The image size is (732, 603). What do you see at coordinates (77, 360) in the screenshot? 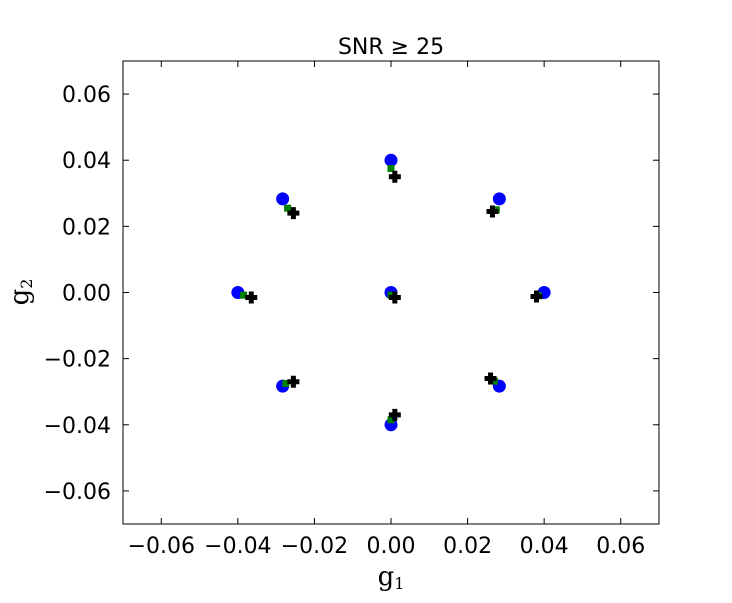
I see `y-tick-label: −0.02` at bounding box center [77, 360].